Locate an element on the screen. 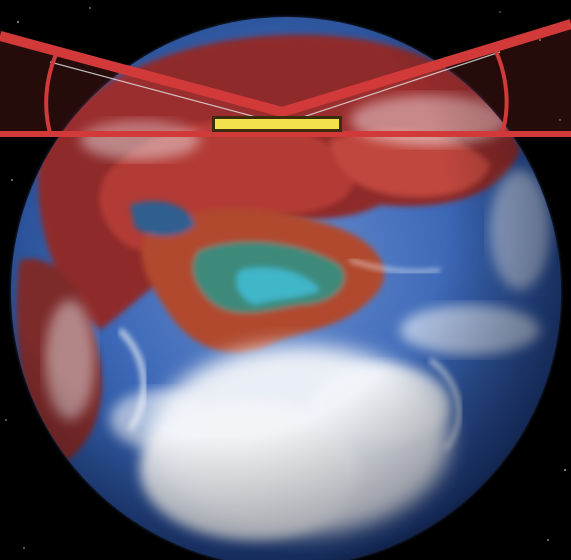 The image size is (571, 560). hud-left-arc is located at coordinates (52, 91).